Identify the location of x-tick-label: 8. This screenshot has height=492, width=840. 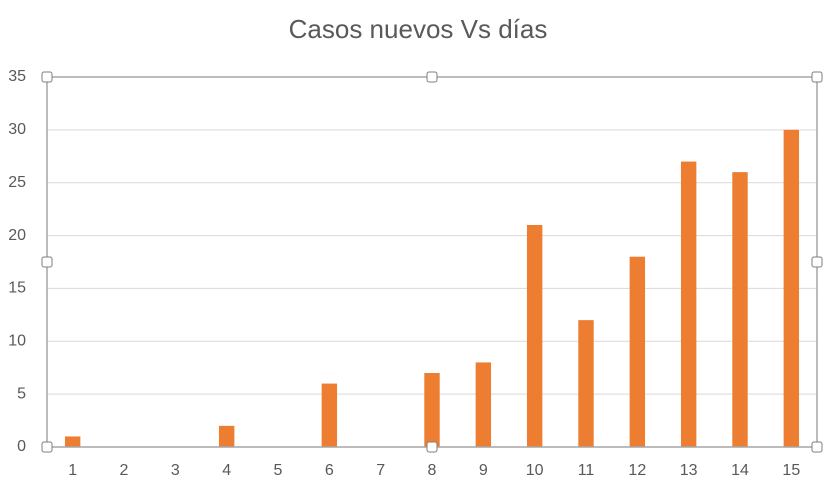
(432, 470).